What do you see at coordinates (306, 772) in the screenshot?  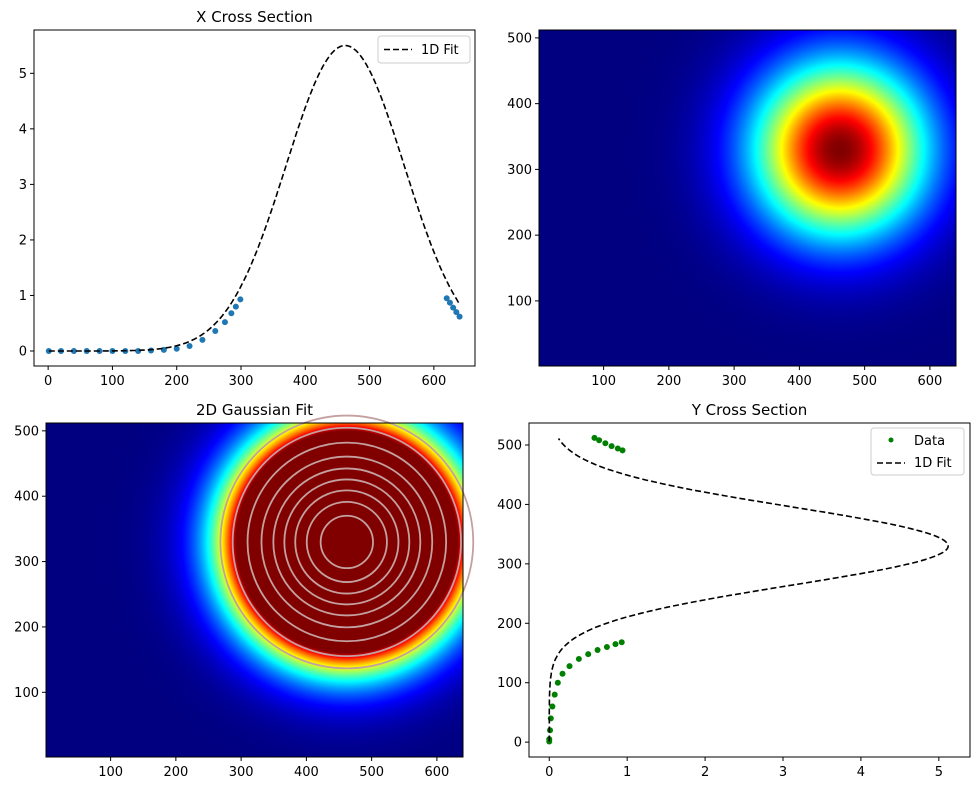 I see `gaussian-fit-xtick-label: 400` at bounding box center [306, 772].